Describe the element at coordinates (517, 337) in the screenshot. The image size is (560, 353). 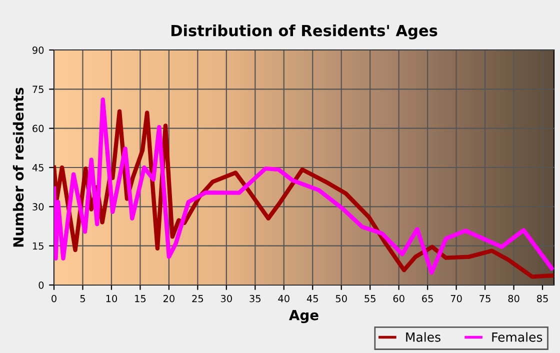
I see `legend-label: Females` at that location.